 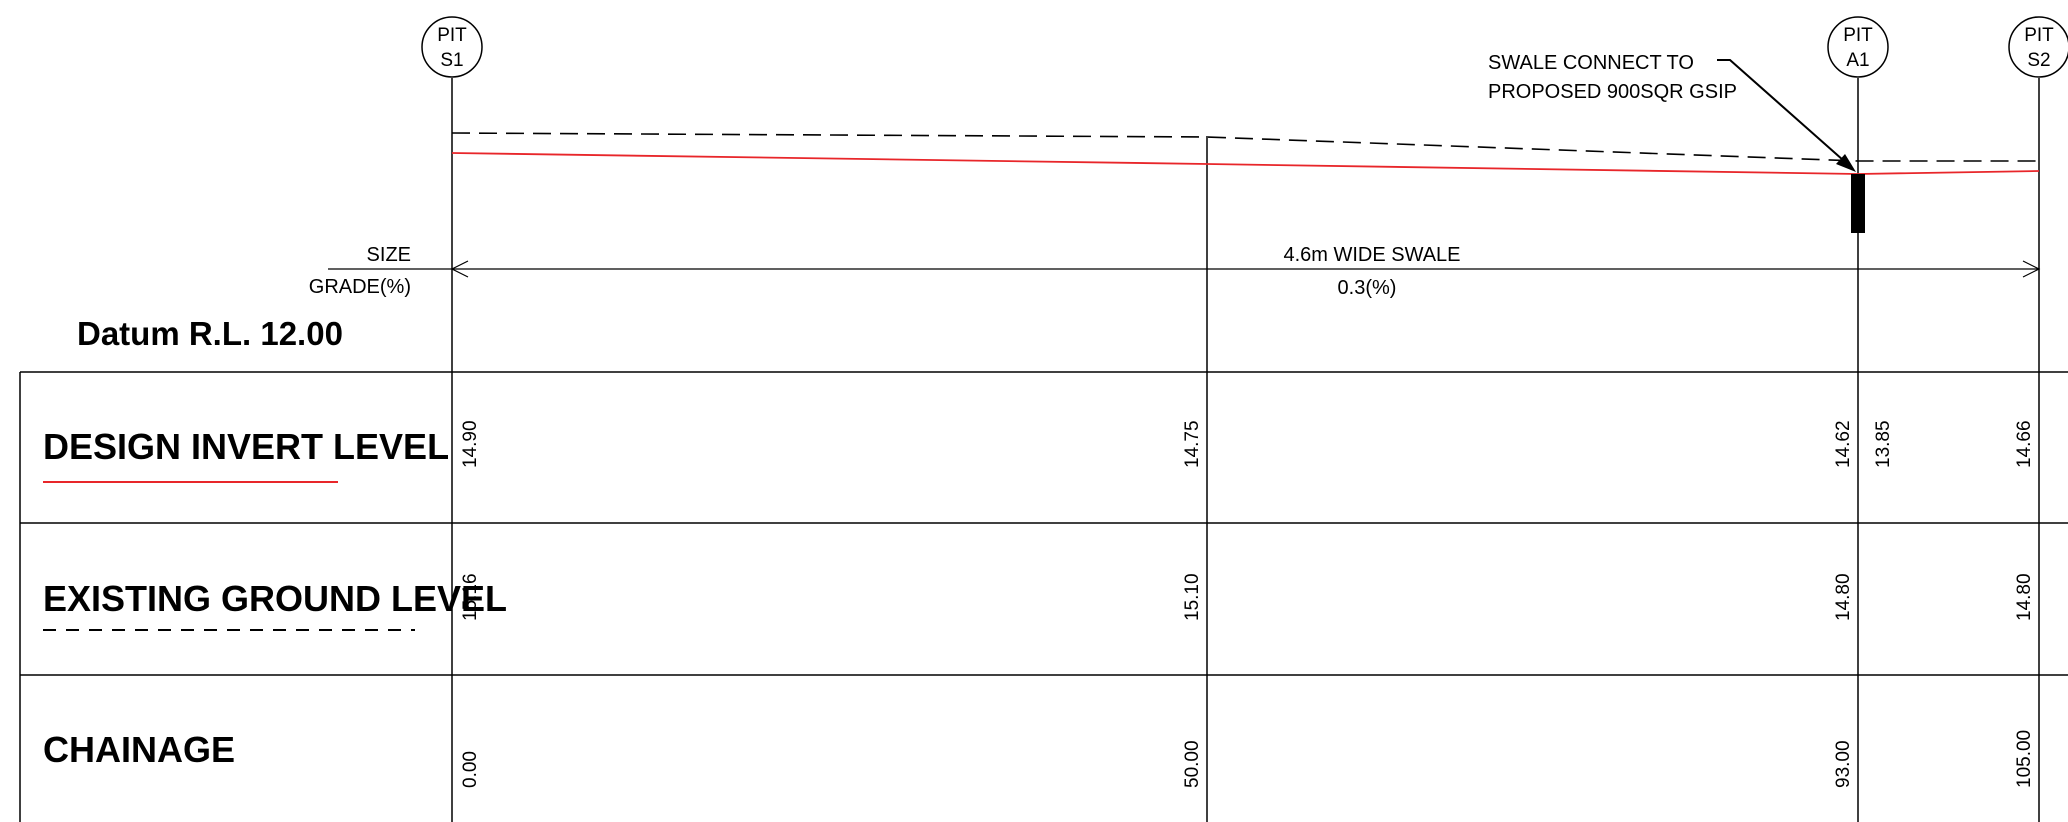 I want to click on pit-s1-label-top: PIT, so click(x=452, y=35).